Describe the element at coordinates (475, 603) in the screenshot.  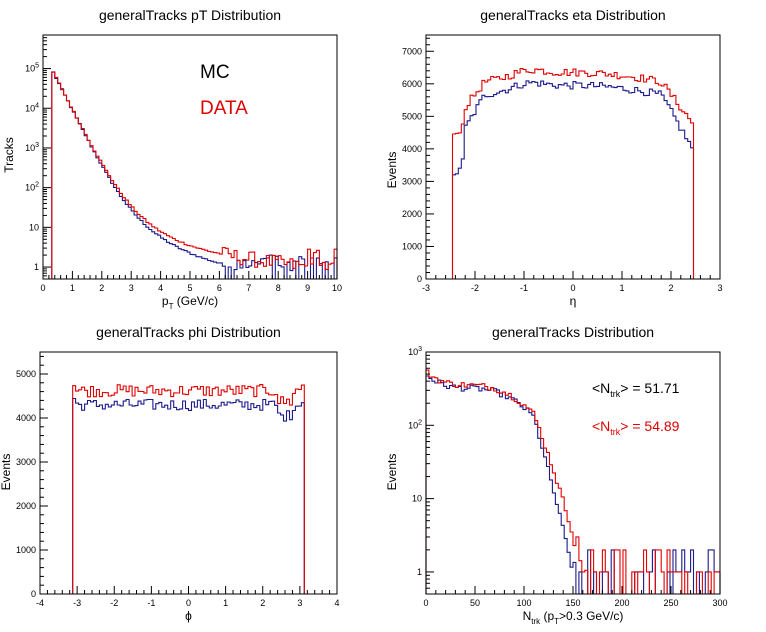
I see `x-tick-label: 50` at that location.